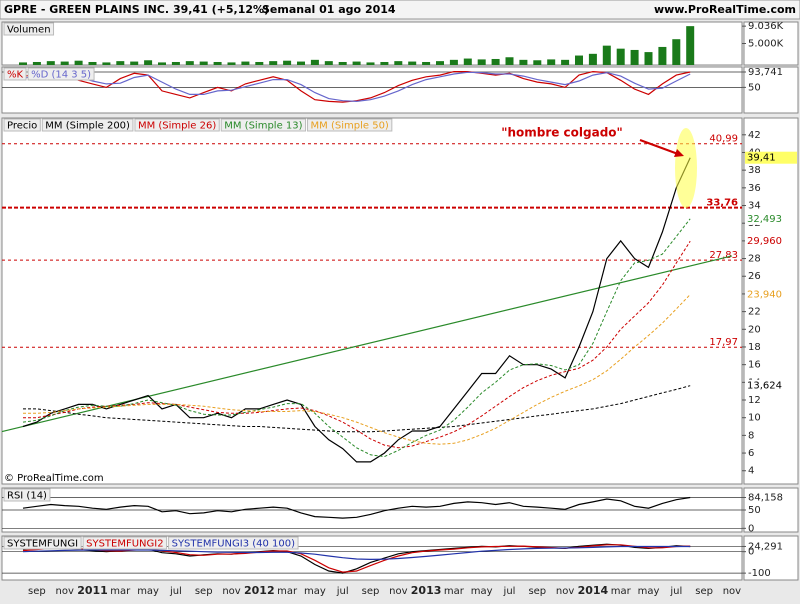 The image size is (800, 604). I want to click on y-tick-label: 34, so click(754, 206).